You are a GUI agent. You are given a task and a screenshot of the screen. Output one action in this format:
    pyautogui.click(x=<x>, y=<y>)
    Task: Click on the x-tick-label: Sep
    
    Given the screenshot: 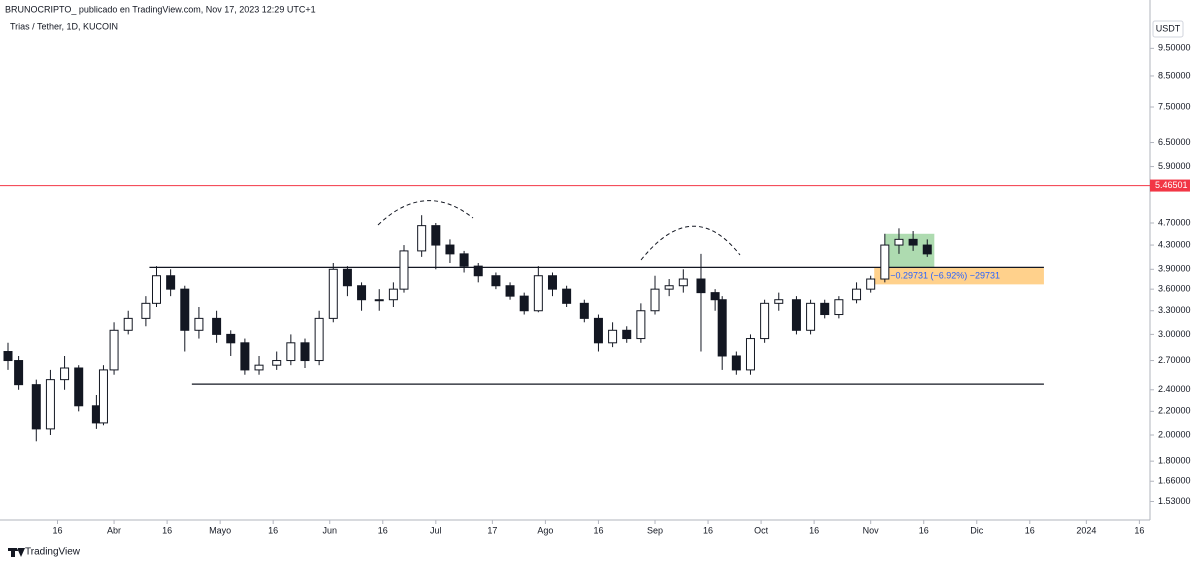 What is the action you would take?
    pyautogui.click(x=655, y=530)
    